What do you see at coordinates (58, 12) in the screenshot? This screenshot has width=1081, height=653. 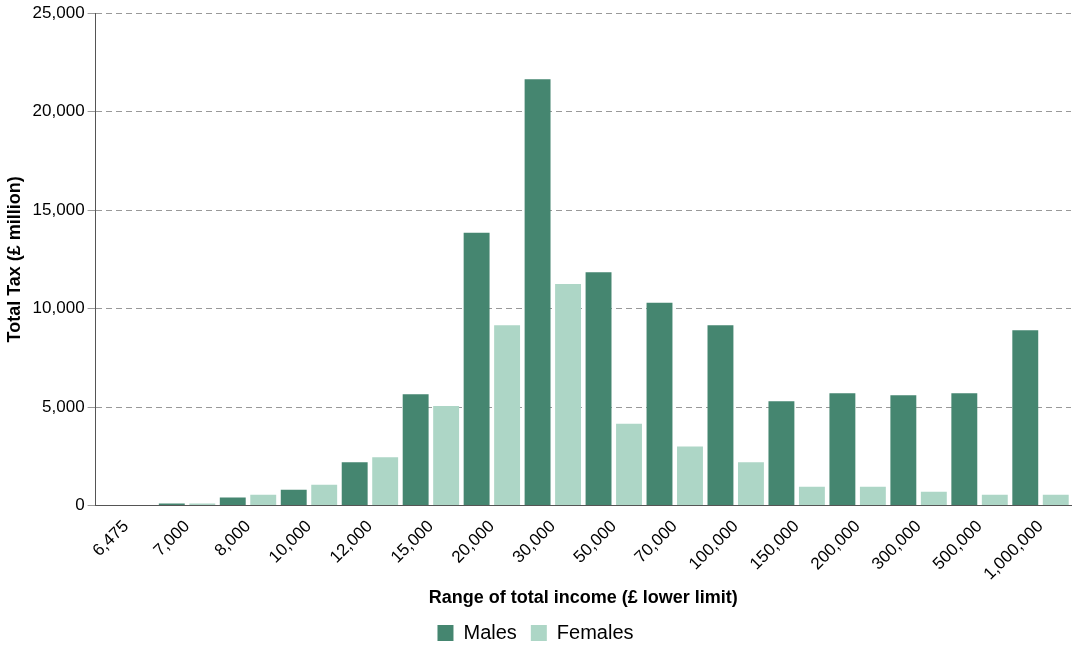 I see `y-tick-label: 25,000` at bounding box center [58, 12].